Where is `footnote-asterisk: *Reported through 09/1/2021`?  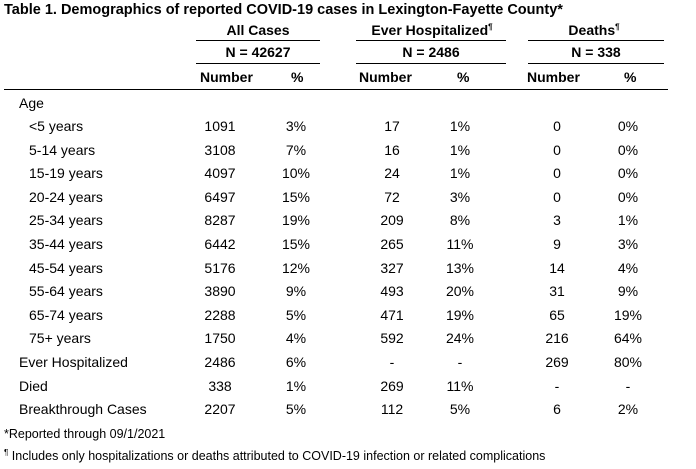
footnote-asterisk: *Reported through 09/1/2021 is located at coordinates (84, 434).